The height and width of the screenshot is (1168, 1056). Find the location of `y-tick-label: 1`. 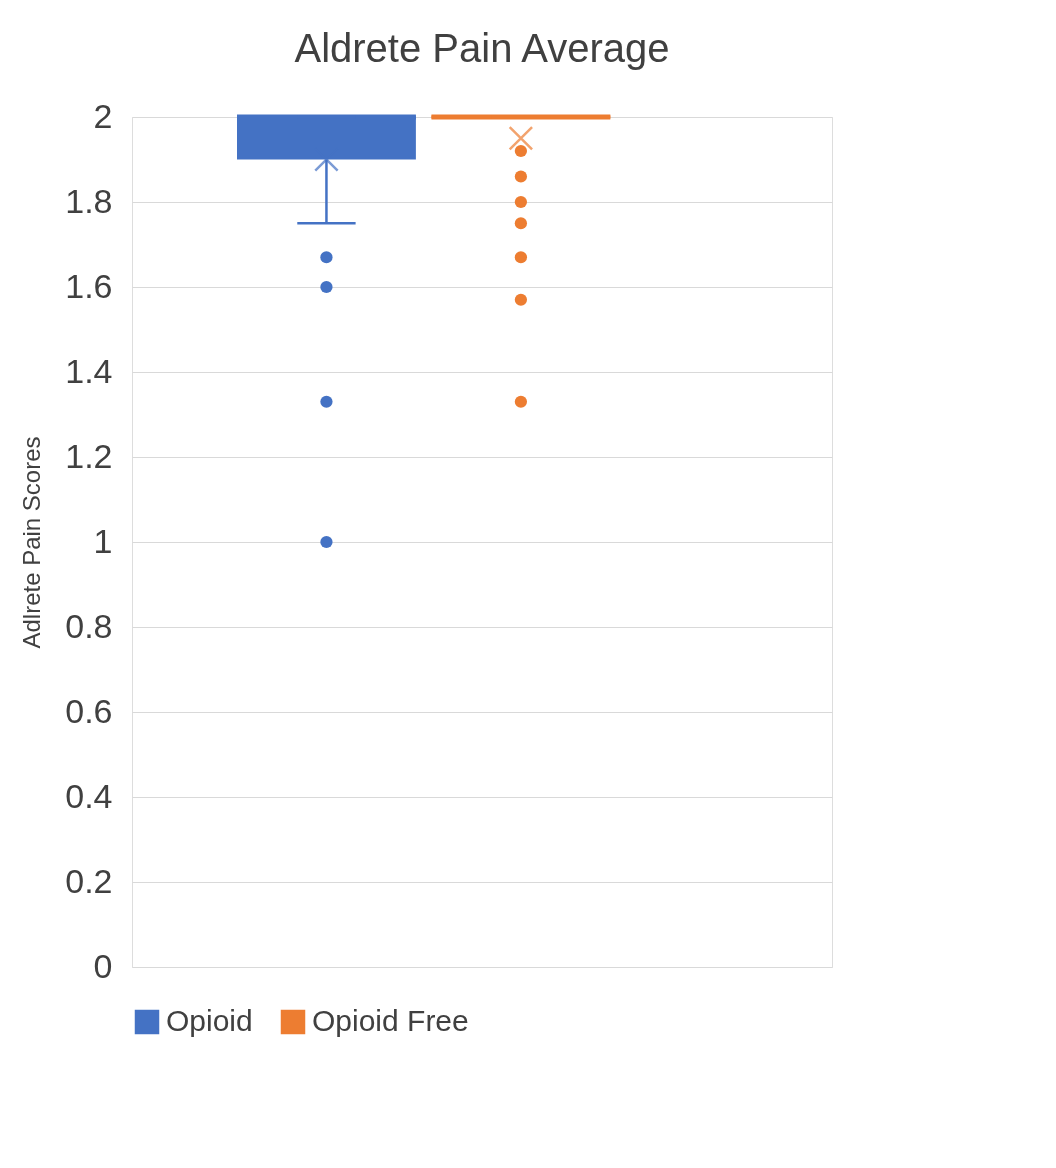

y-tick-label: 1 is located at coordinates (103, 540).